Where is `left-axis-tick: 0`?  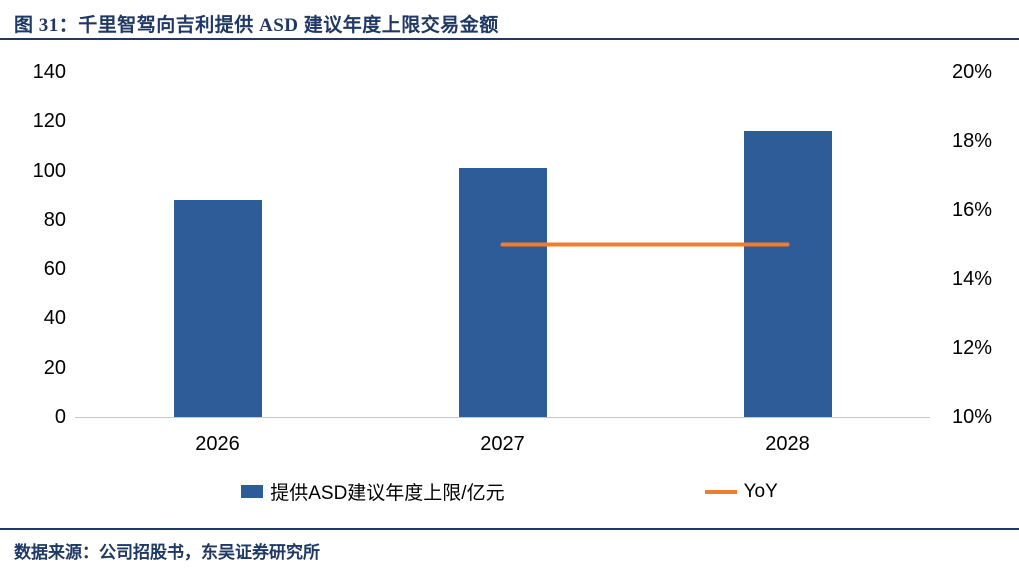
left-axis-tick: 0 is located at coordinates (60, 417).